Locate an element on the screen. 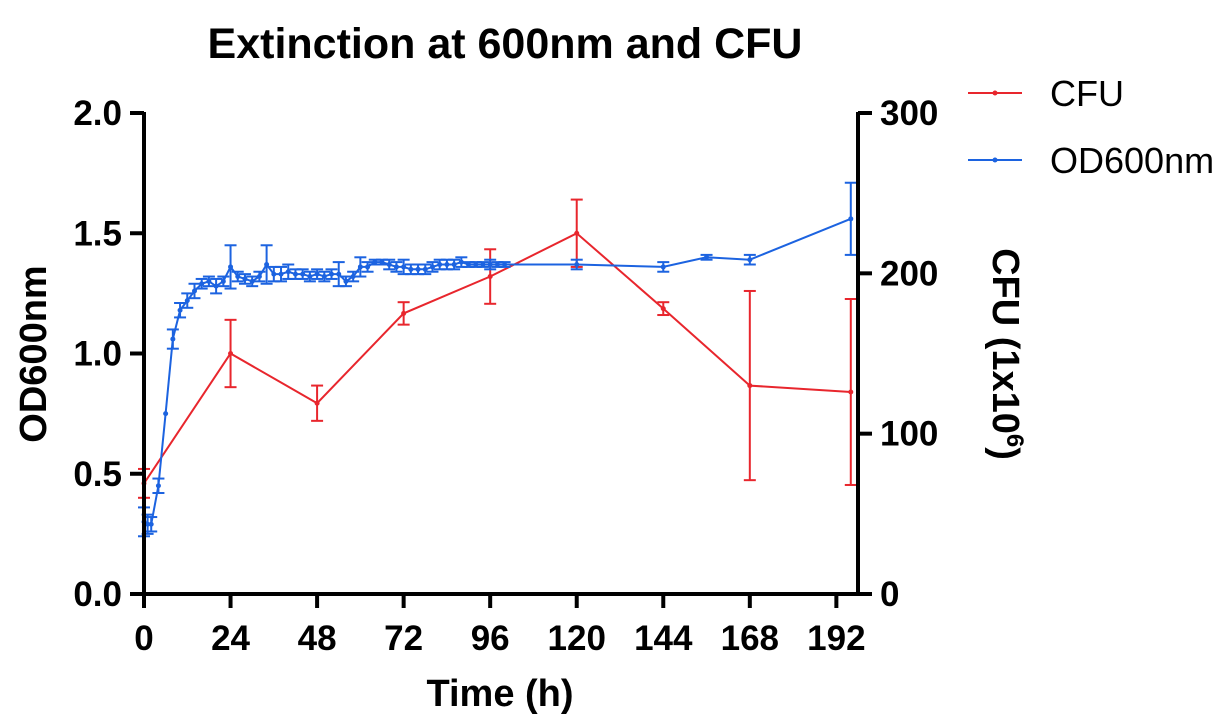 This screenshot has width=1224, height=717. y-left-tick-label: 2.0 is located at coordinates (97, 113).